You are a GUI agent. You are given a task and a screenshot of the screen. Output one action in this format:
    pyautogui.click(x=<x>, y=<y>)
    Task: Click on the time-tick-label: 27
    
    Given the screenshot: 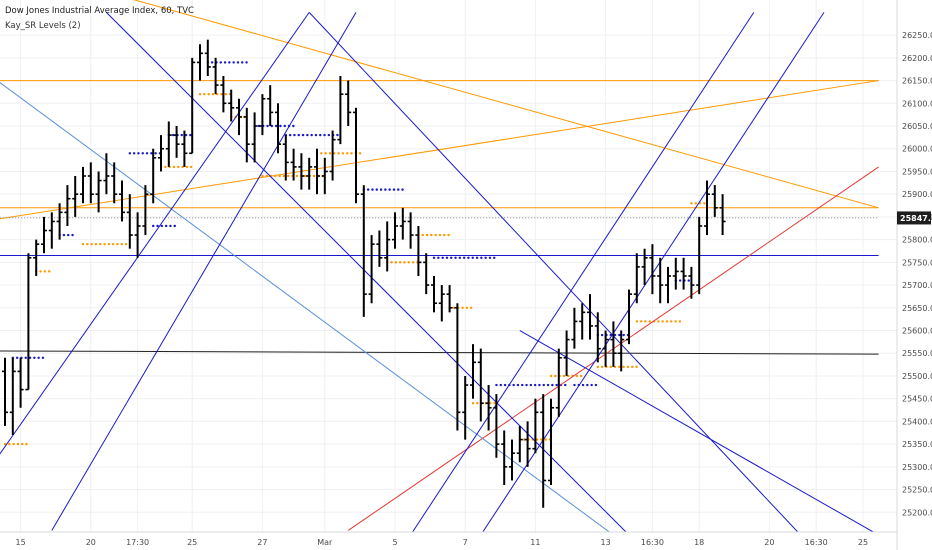 What is the action you would take?
    pyautogui.click(x=262, y=542)
    